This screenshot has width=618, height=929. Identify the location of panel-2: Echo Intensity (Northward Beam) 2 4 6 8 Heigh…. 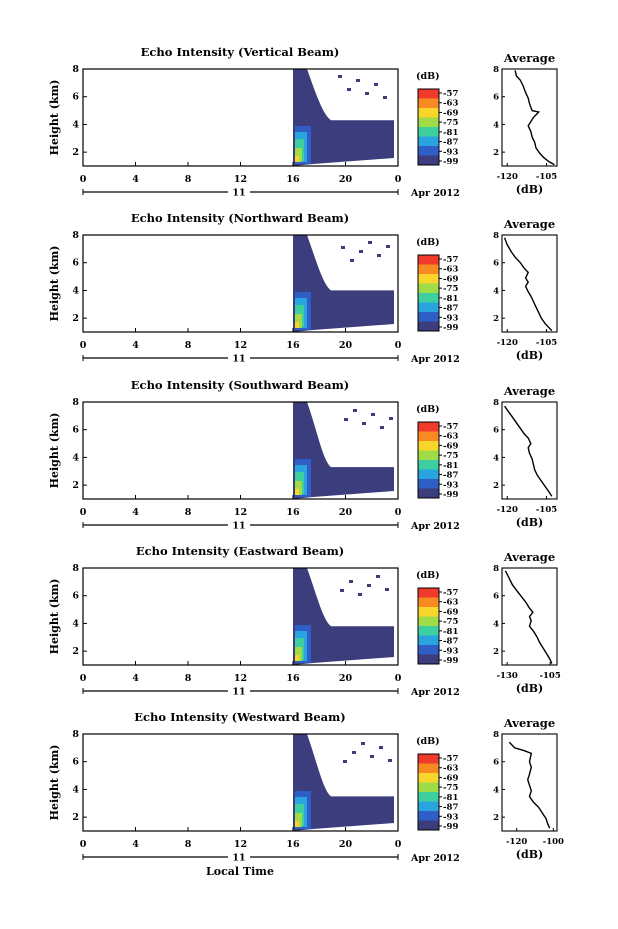
(303, 288).